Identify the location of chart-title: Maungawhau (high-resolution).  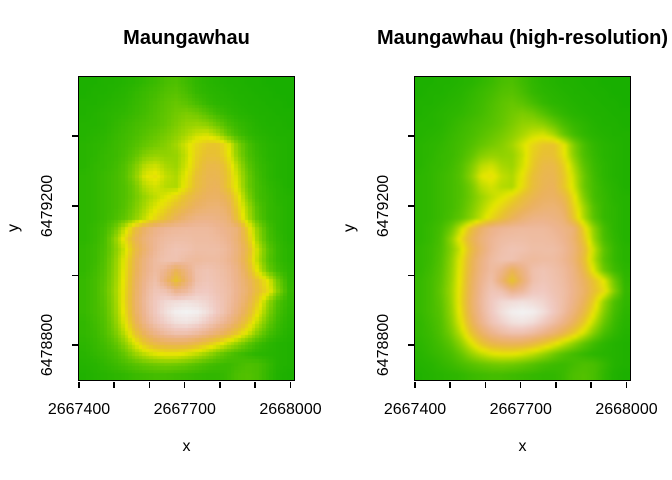
(522, 38).